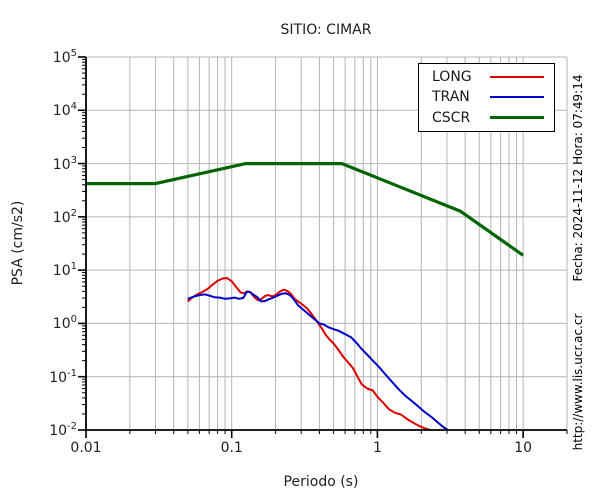  I want to click on y-tick-label: 10², so click(64, 217).